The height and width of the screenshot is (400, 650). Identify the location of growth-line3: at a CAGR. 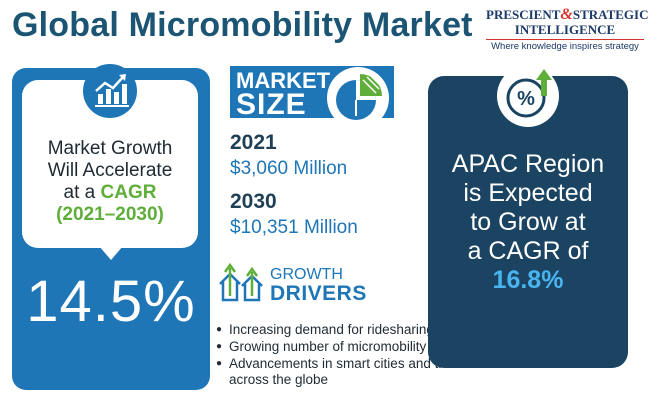
(110, 193).